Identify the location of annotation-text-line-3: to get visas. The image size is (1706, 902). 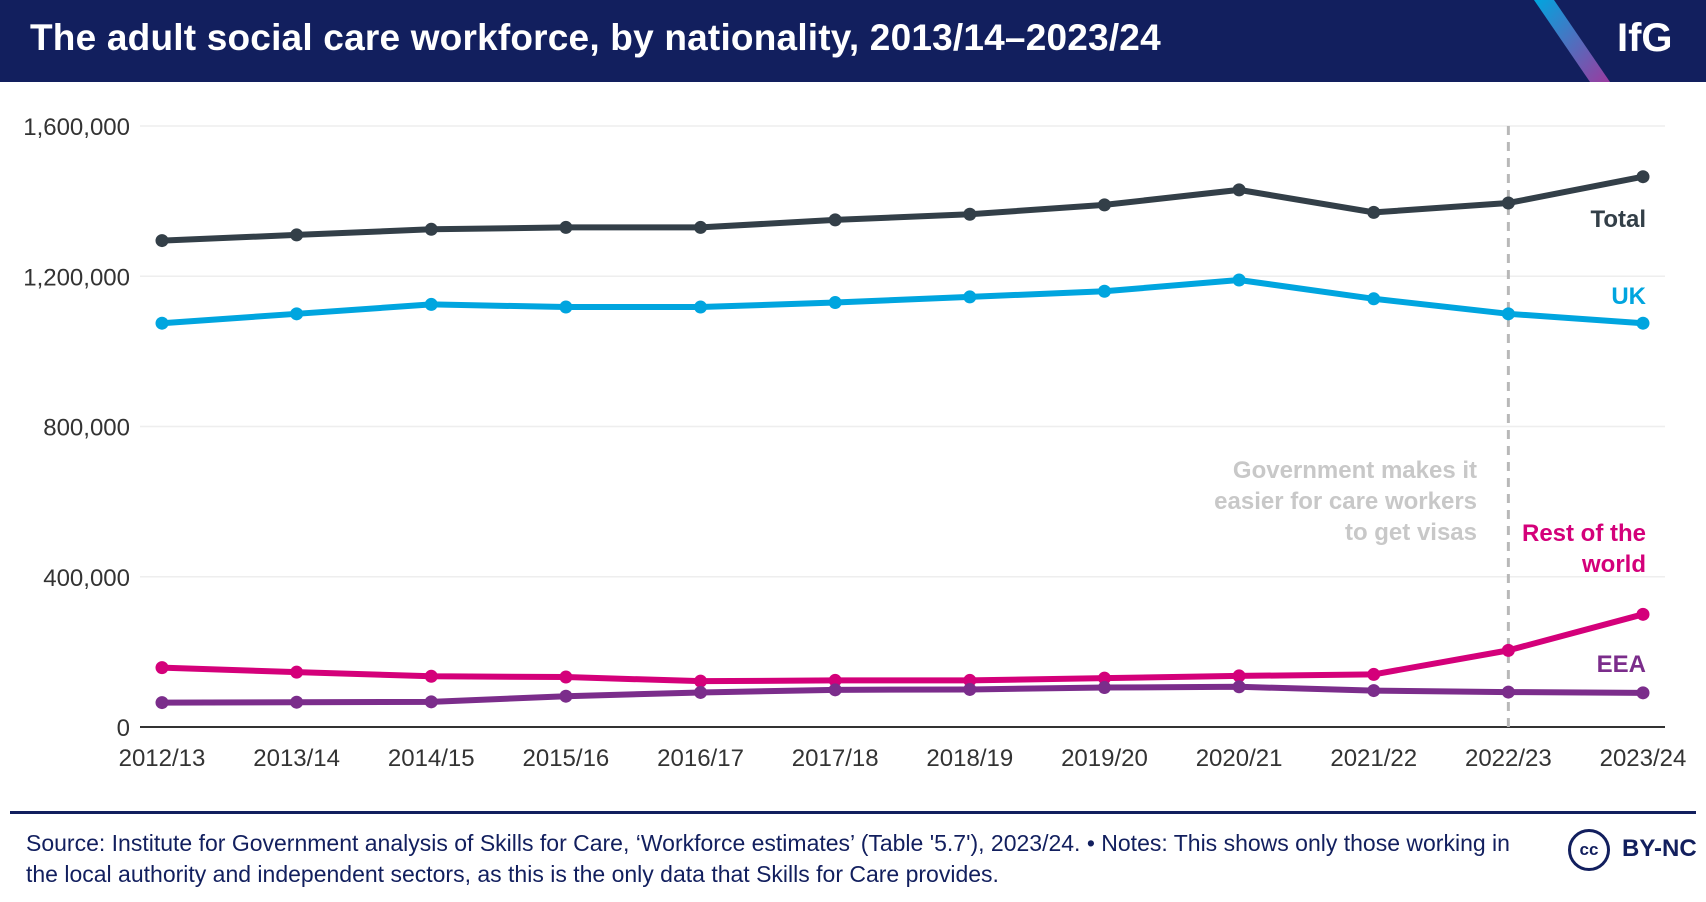
(1411, 532).